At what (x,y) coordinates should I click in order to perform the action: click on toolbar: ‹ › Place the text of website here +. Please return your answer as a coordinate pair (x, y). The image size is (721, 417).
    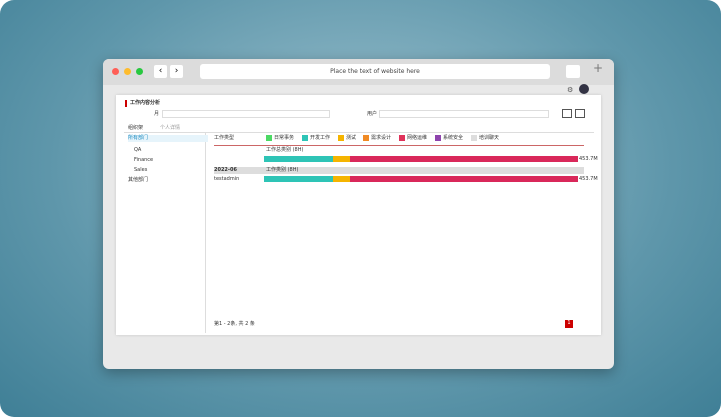
    Looking at the image, I should click on (358, 72).